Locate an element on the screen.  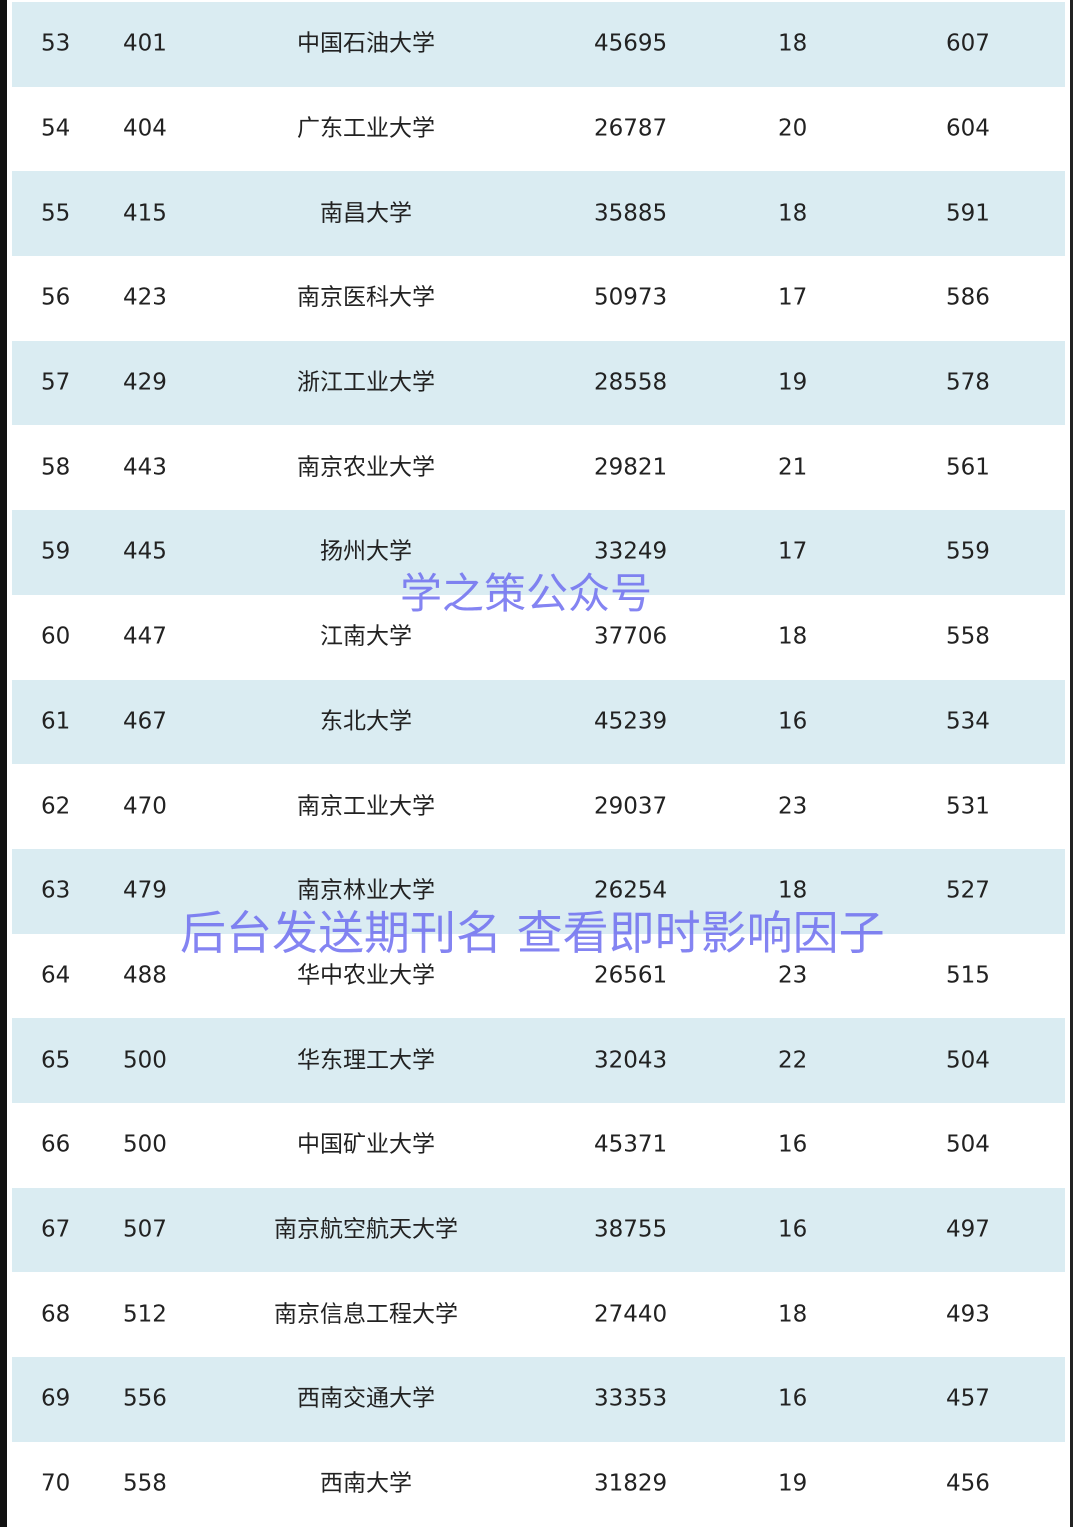
university-name-cell: 西南交通大学 is located at coordinates (366, 1398).